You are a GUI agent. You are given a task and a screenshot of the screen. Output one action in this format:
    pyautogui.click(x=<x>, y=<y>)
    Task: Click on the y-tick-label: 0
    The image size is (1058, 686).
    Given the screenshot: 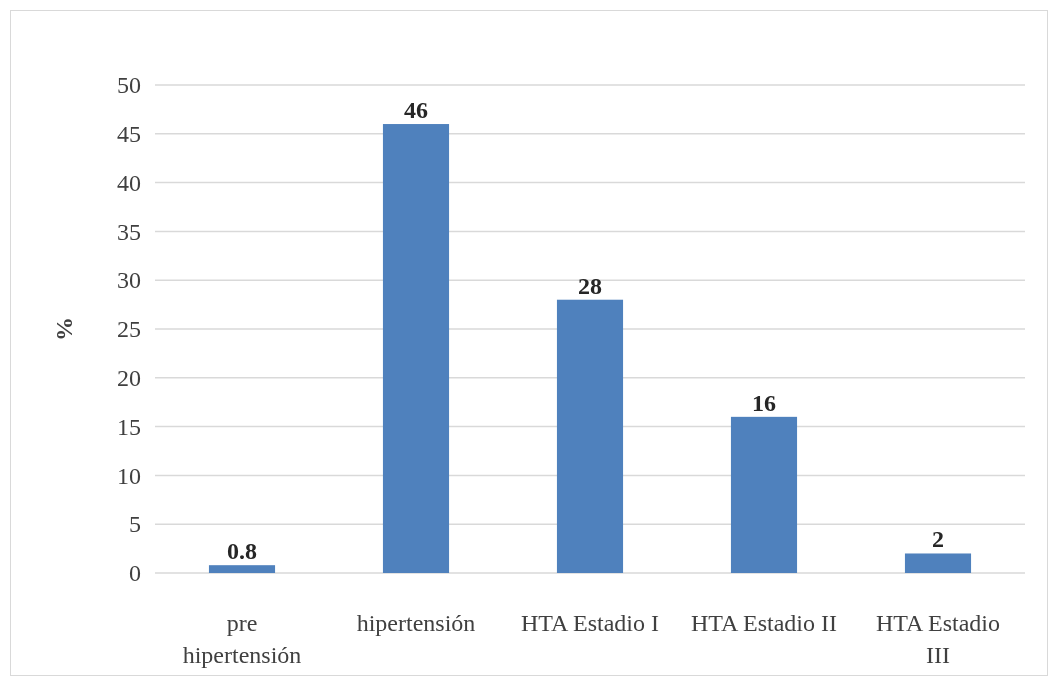 What is the action you would take?
    pyautogui.click(x=135, y=573)
    